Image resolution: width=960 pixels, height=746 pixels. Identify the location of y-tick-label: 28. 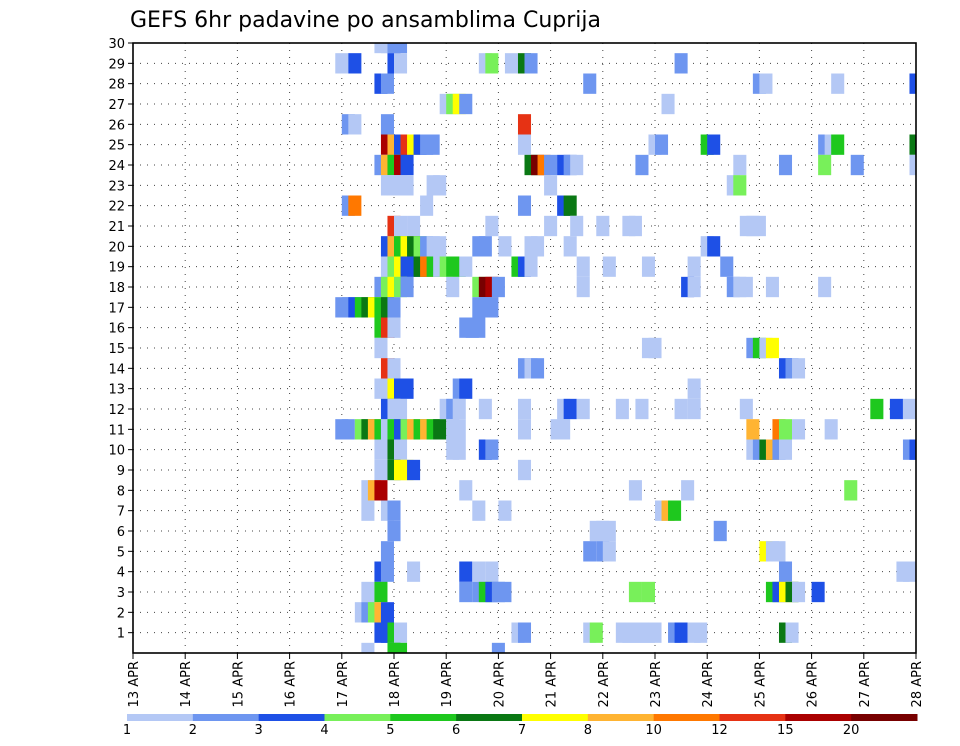
(116, 85).